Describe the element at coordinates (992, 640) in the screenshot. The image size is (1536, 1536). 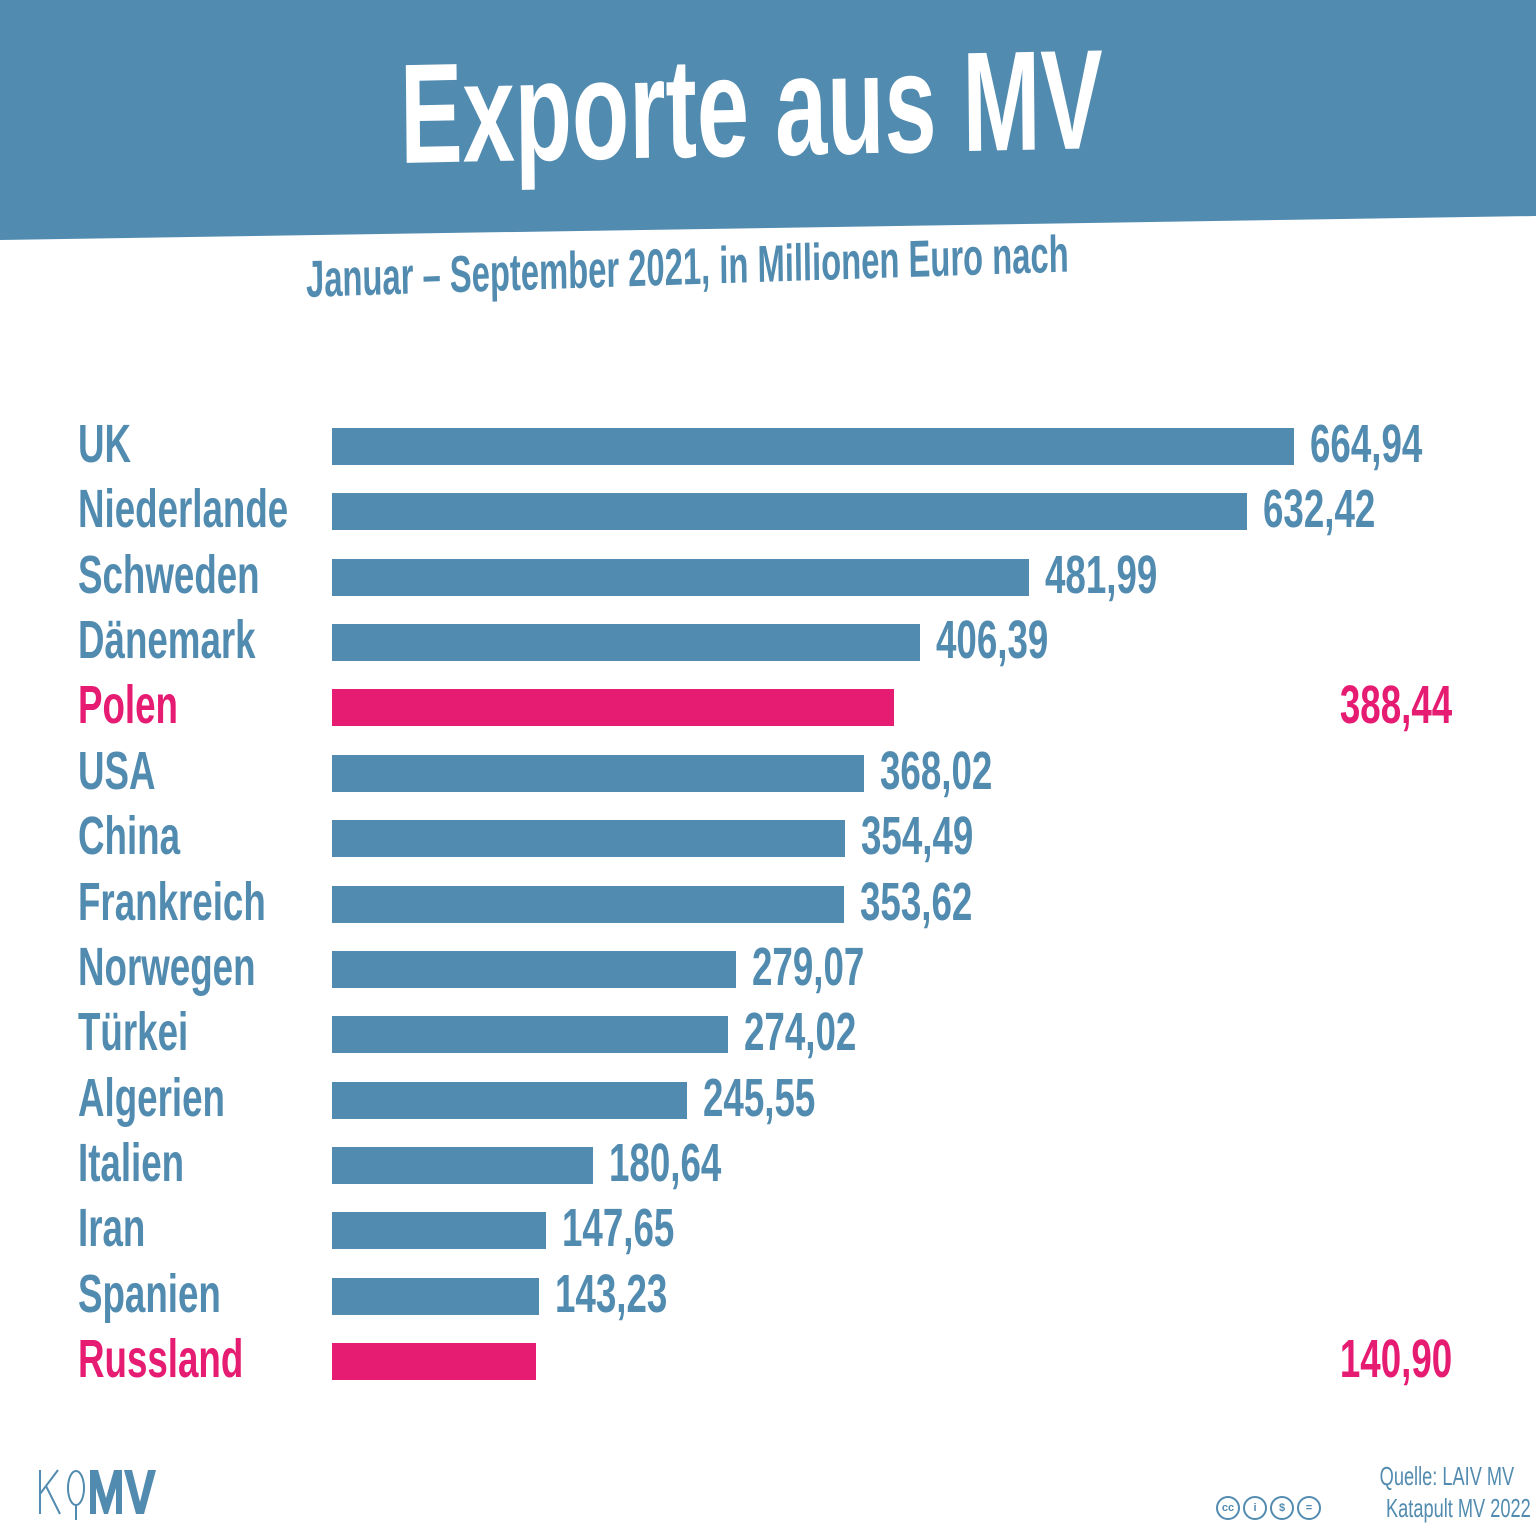
I see `value-label: 406,39` at that location.